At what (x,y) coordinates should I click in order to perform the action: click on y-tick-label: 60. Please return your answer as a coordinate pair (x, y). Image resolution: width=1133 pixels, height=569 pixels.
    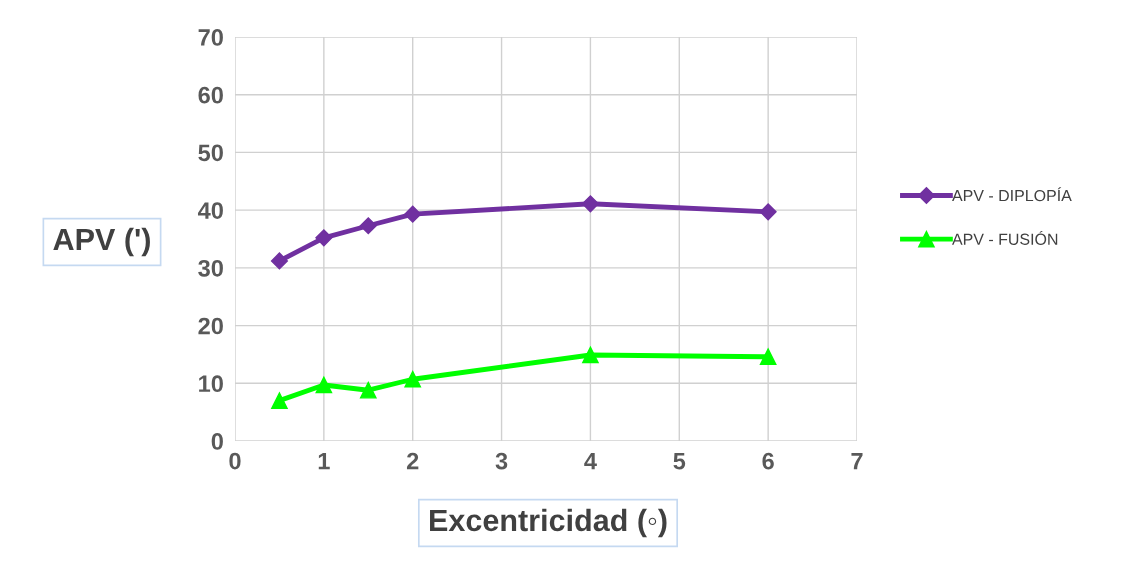
    Looking at the image, I should click on (210, 95).